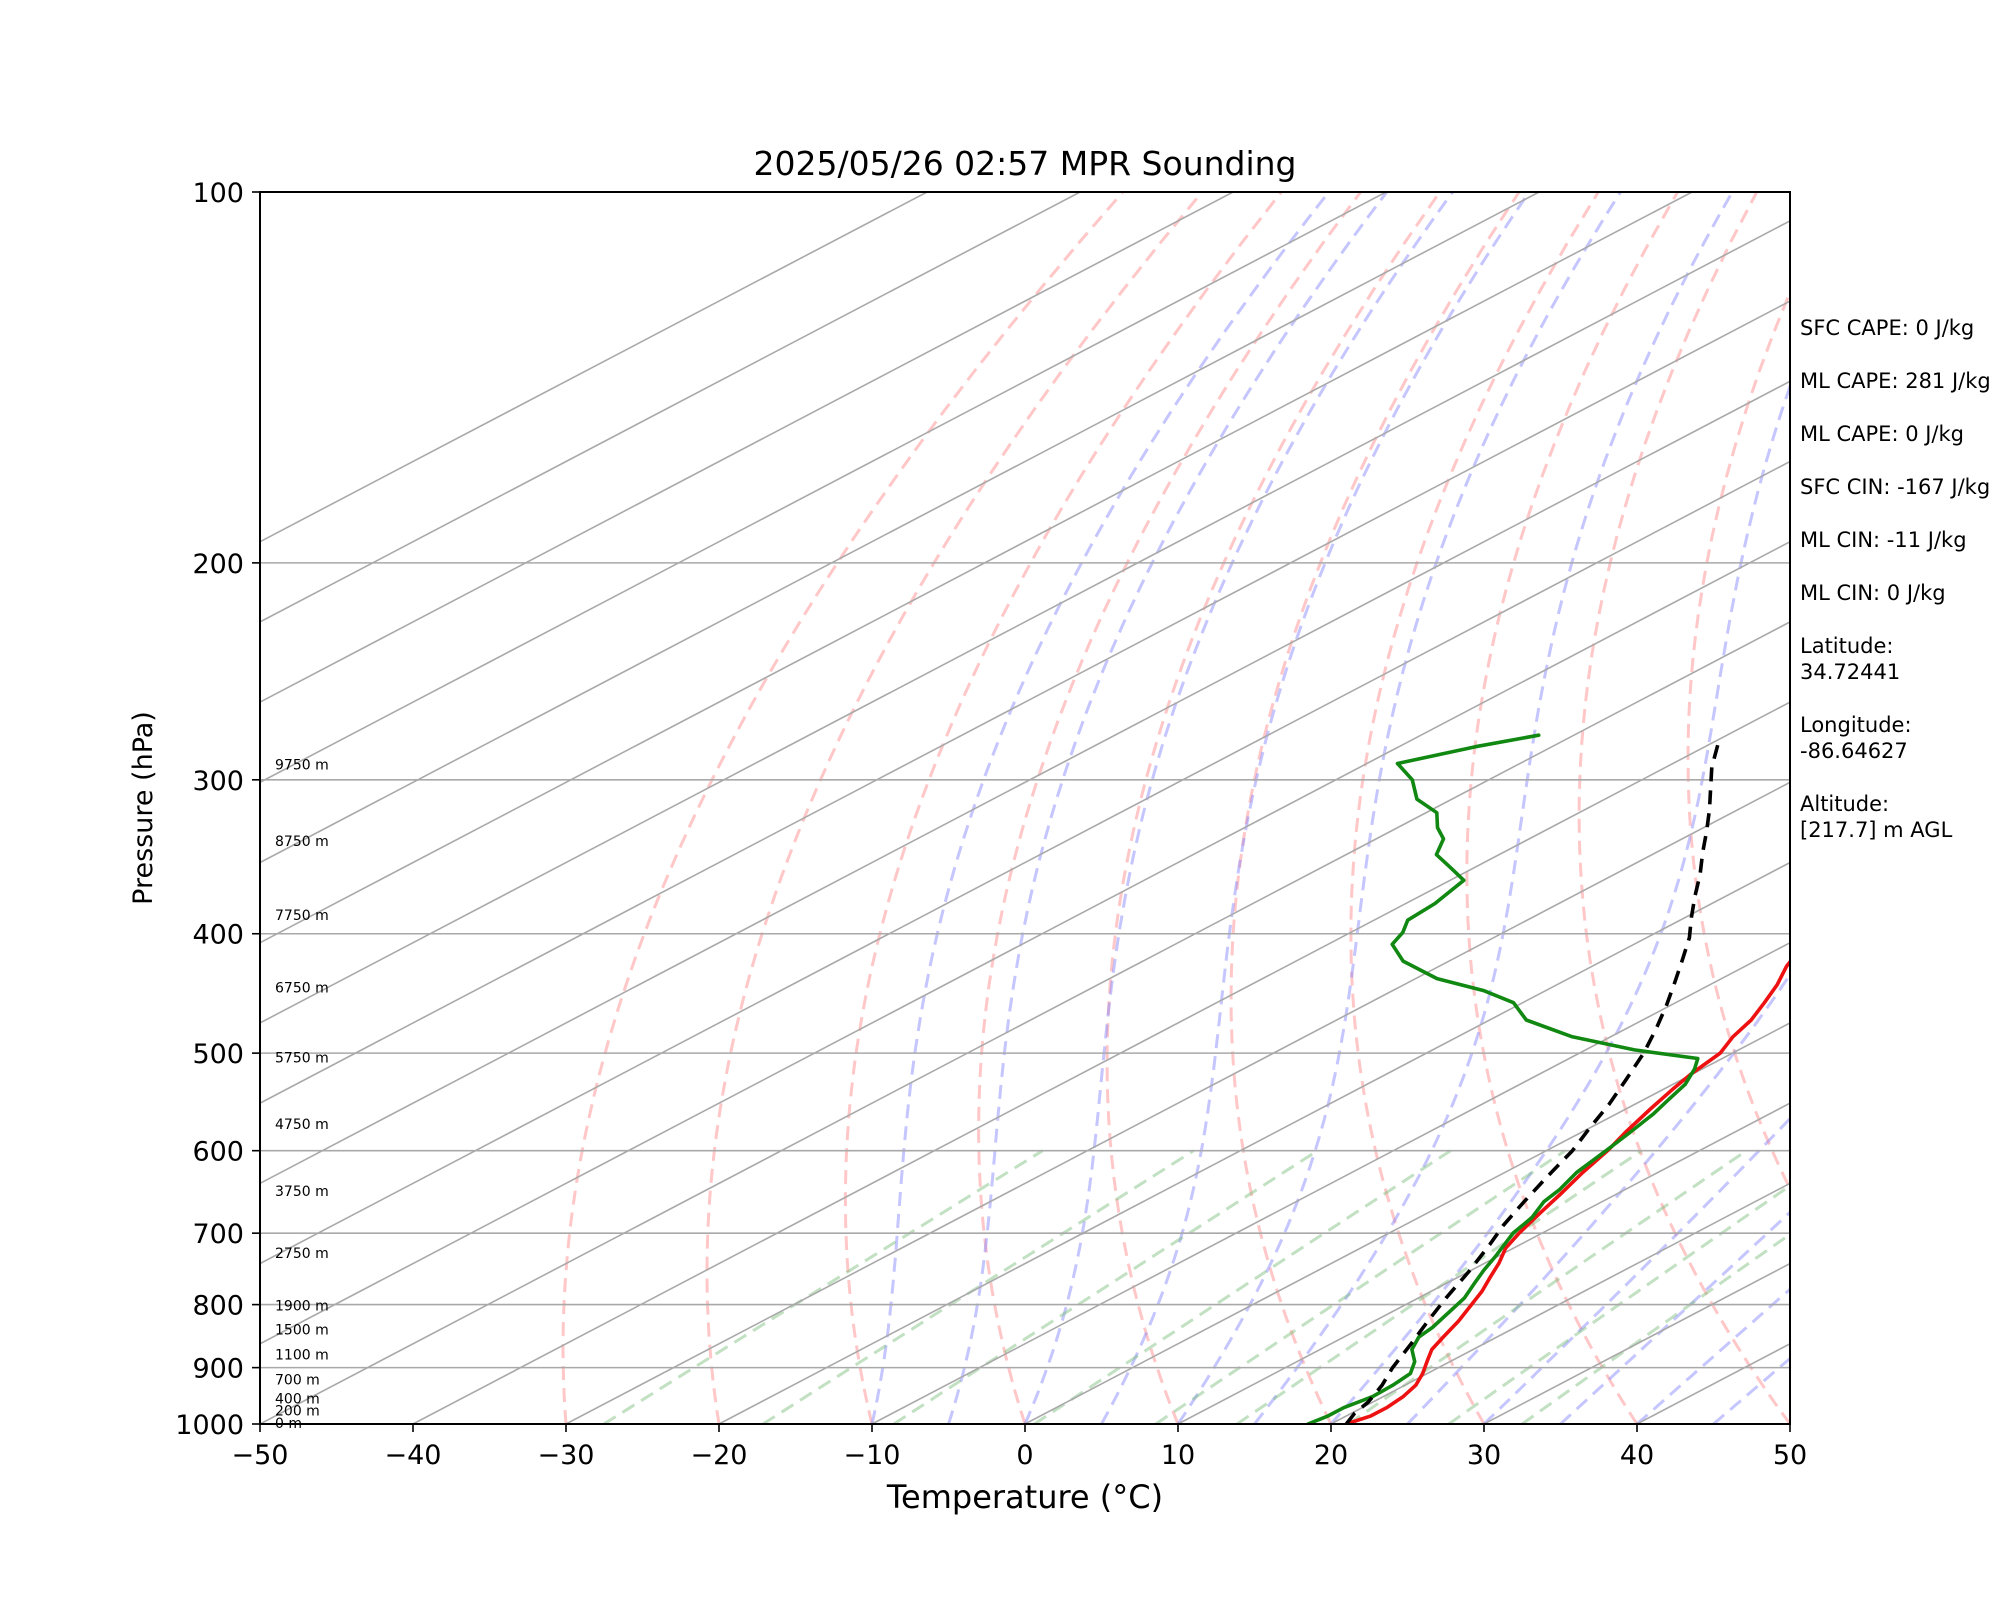 This screenshot has height=1600, width=2000. Describe the element at coordinates (1883, 540) in the screenshot. I see `stat-ml-cin: ML CIN: -11 J/kg` at that location.